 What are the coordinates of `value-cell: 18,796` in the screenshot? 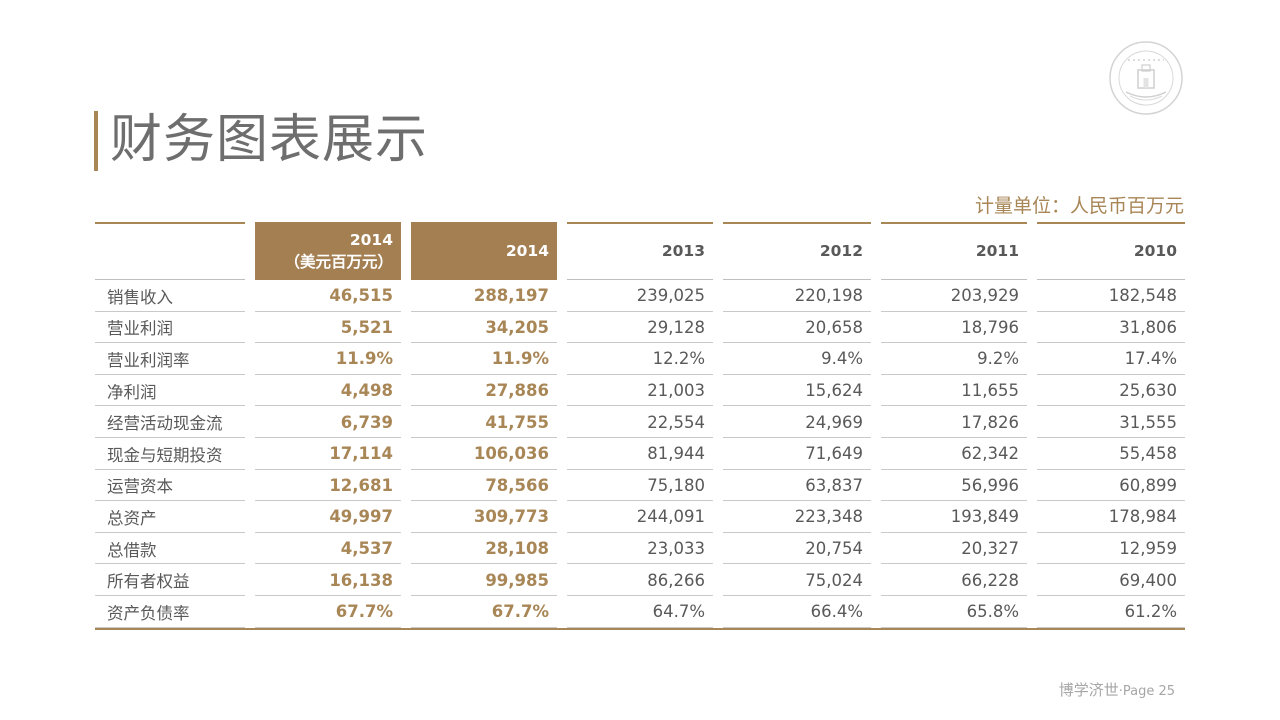 It's located at (954, 328).